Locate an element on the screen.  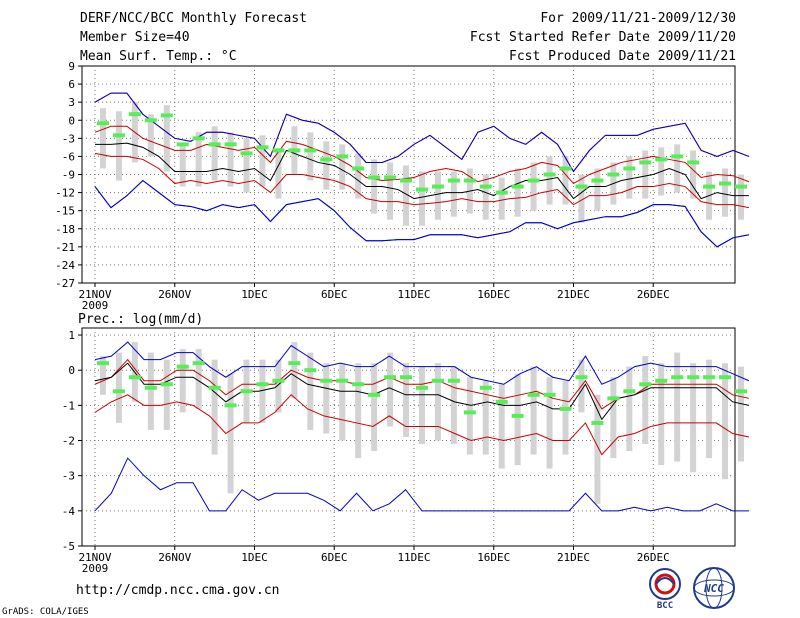
x-tick-label: 1DEC is located at coordinates (254, 294).